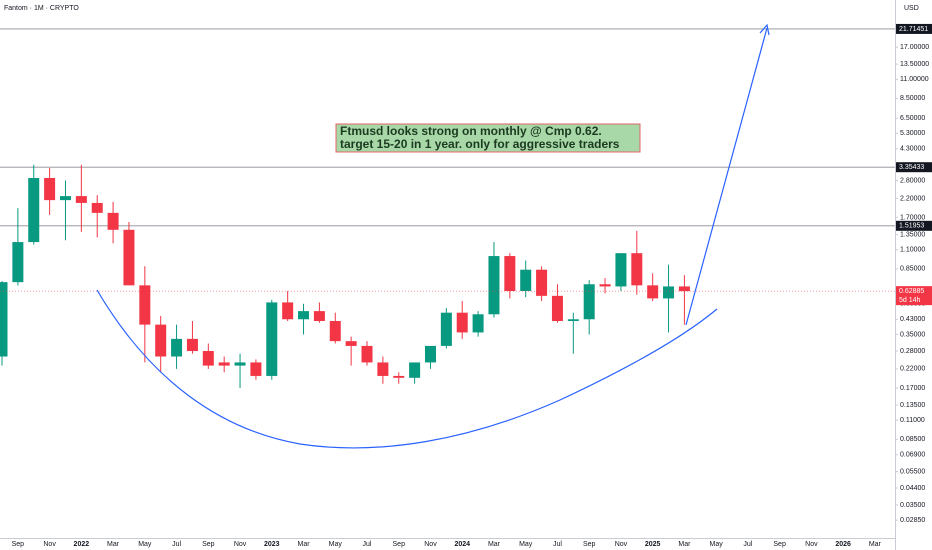  I want to click on x-tick-label: 2026, so click(843, 544).